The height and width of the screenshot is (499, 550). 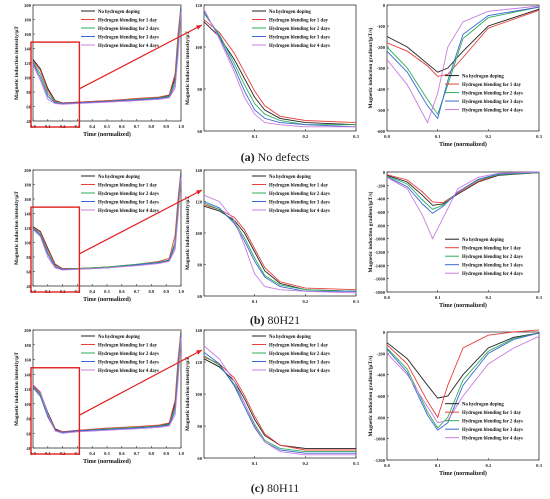 I want to click on caption-b-letter: (b), so click(x=257, y=320).